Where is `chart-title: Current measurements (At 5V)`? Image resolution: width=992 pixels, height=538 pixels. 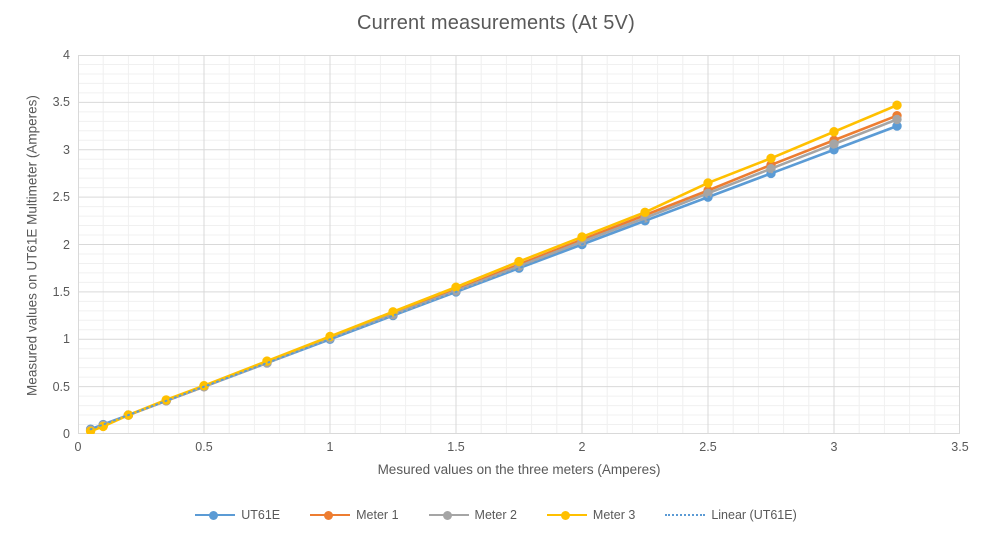
chart-title: Current measurements (At 5V) is located at coordinates (496, 23).